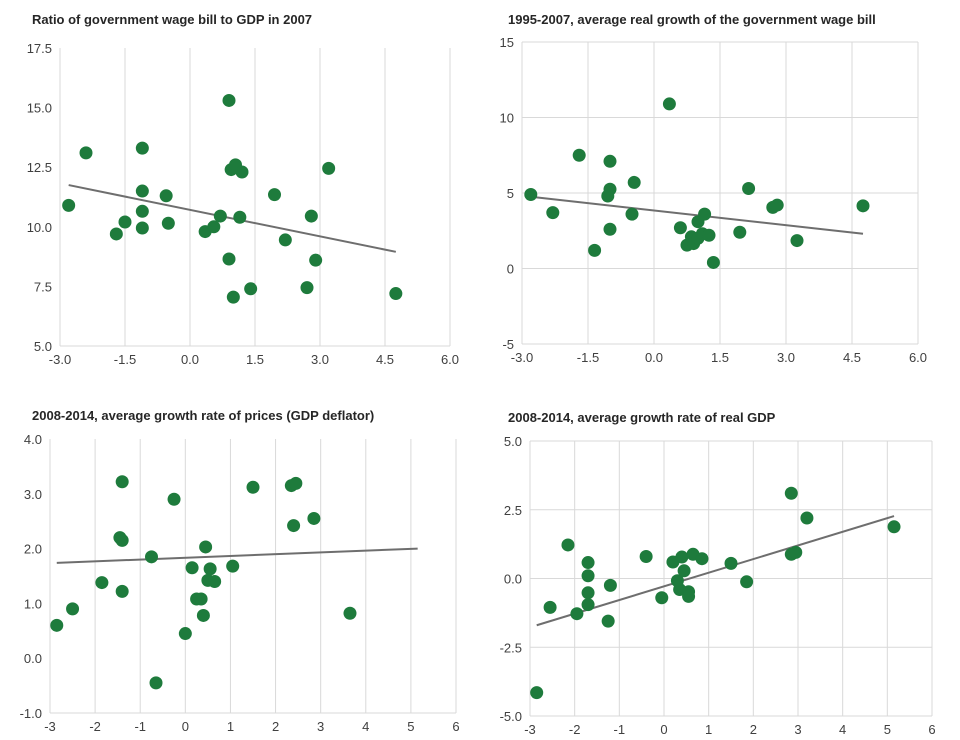 The width and height of the screenshot is (960, 740). What do you see at coordinates (511, 716) in the screenshot?
I see `y-tick-label: -5.0` at bounding box center [511, 716].